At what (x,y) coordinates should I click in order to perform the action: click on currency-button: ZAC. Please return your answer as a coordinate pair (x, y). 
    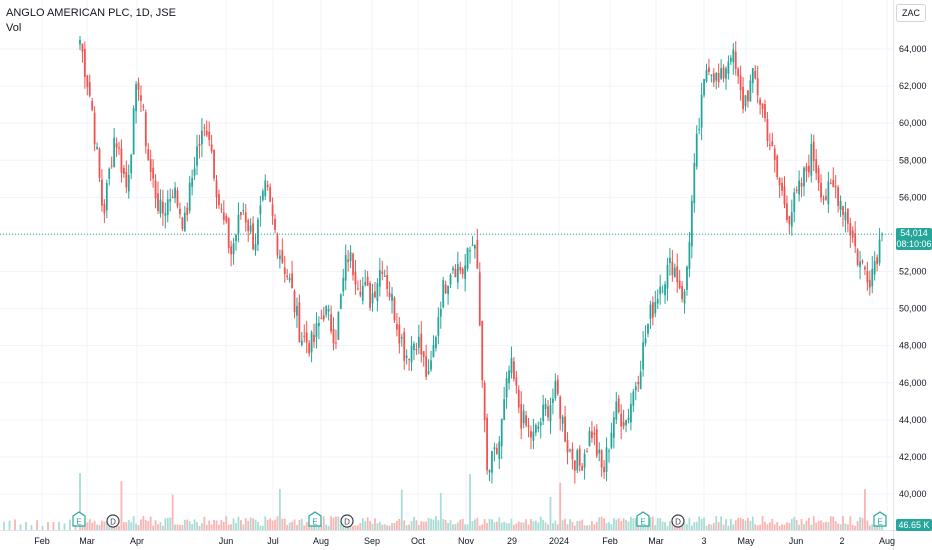
    Looking at the image, I should click on (911, 13).